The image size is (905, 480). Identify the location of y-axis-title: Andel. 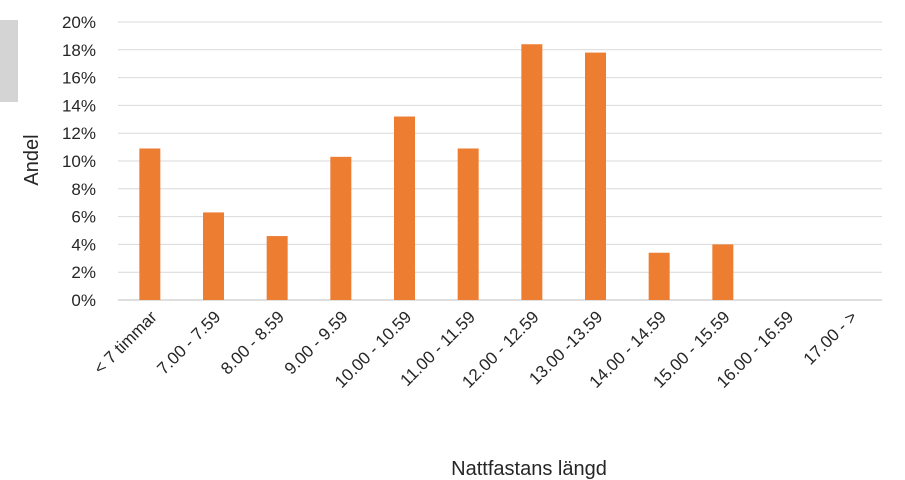
(32, 159).